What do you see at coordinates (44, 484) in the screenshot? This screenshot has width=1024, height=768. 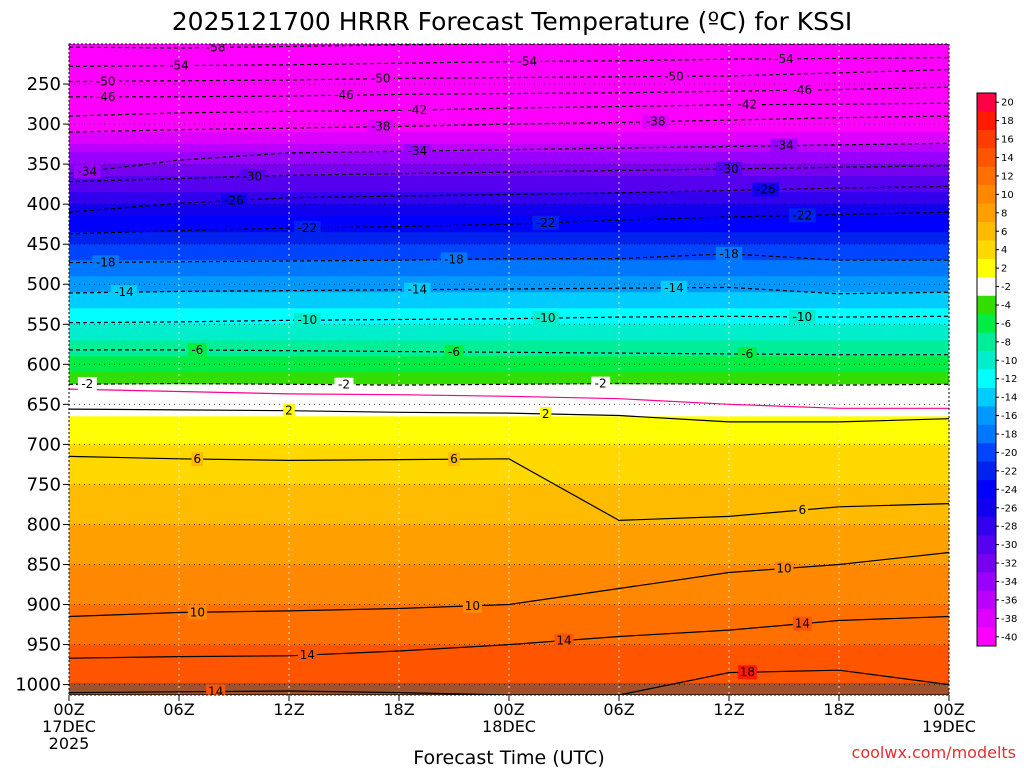 I see `y-tick-label: 750` at bounding box center [44, 484].